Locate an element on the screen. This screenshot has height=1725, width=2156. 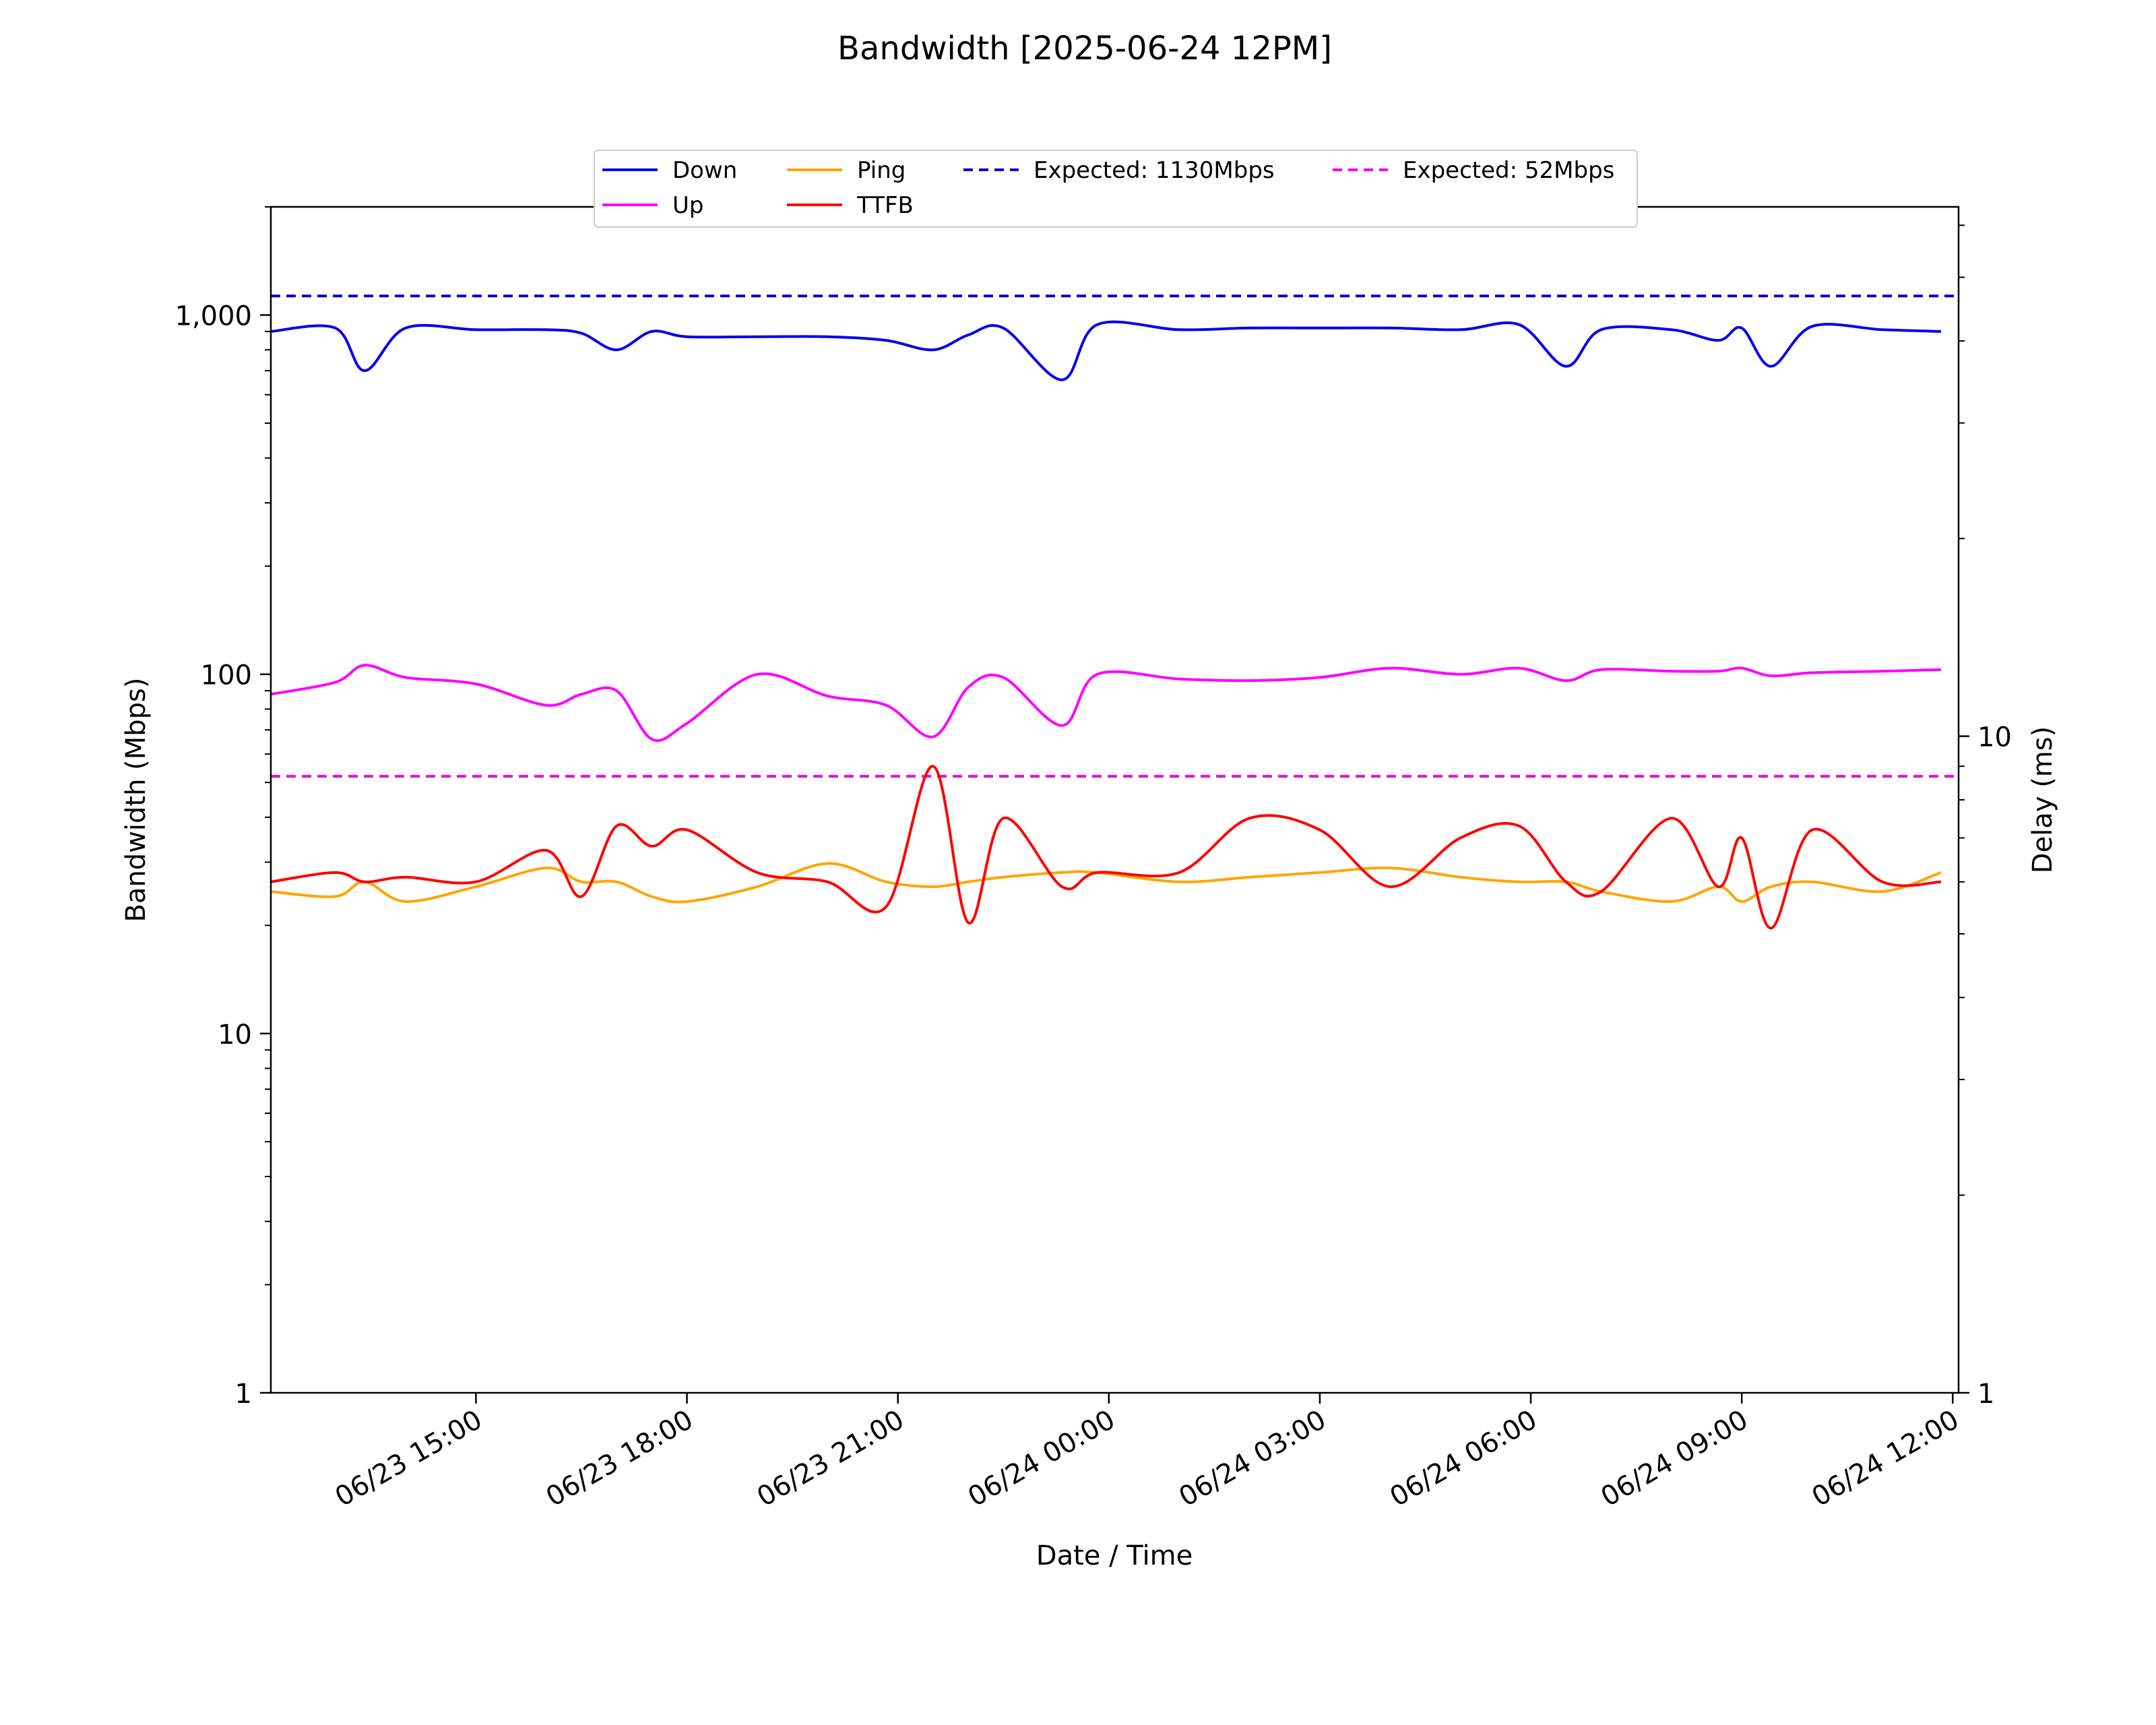
series-line-ping is located at coordinates (1106, 883).